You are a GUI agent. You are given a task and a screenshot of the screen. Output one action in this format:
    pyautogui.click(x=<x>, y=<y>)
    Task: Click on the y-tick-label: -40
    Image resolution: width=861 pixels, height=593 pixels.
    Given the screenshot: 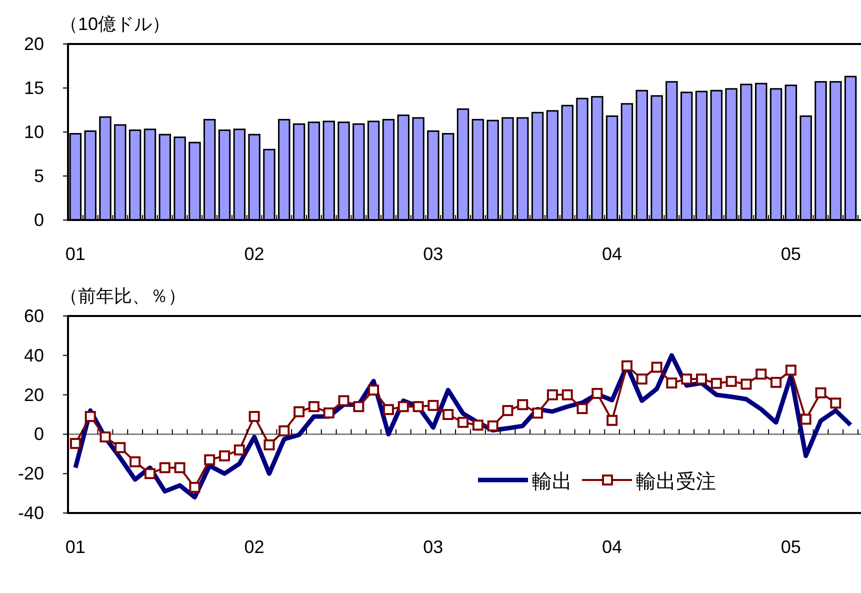 What is the action you would take?
    pyautogui.click(x=31, y=513)
    